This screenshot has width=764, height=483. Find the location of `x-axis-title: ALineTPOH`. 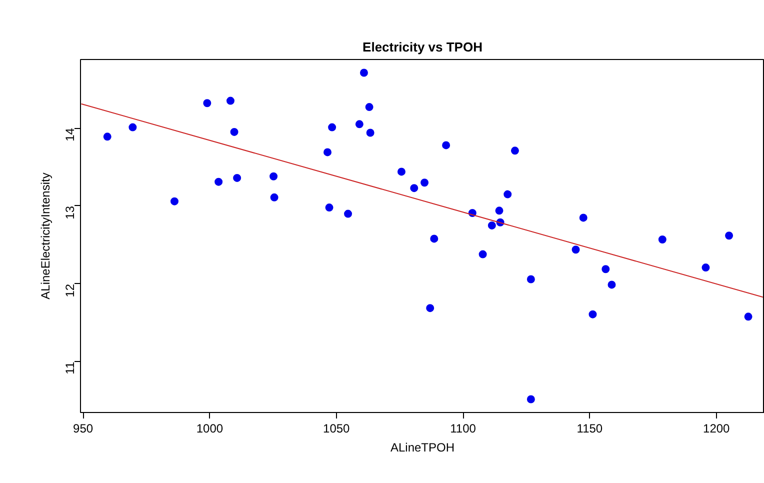

x-axis-title: ALineTPOH is located at coordinates (422, 447).